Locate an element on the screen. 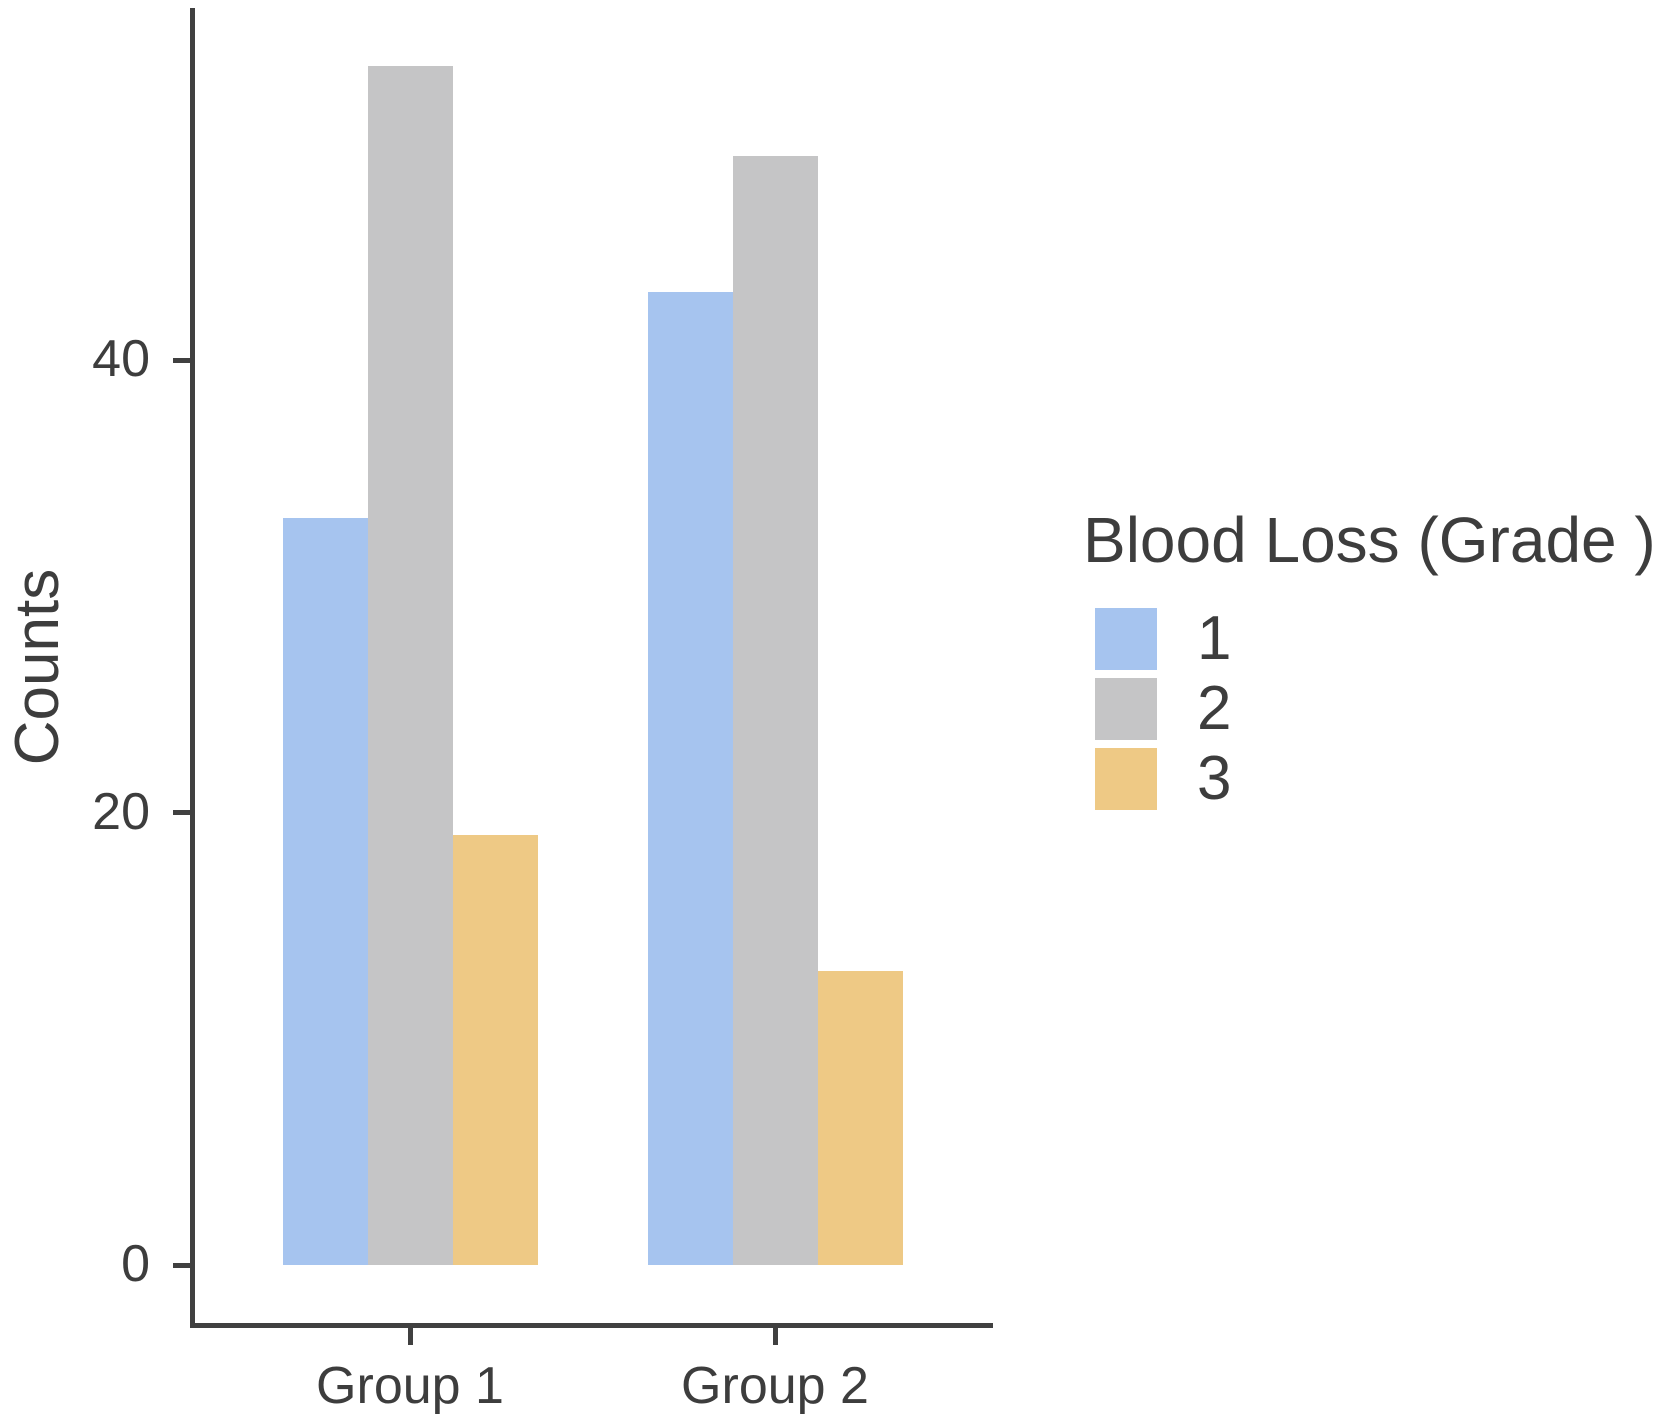  y-tick-label: 40 is located at coordinates (121, 358).